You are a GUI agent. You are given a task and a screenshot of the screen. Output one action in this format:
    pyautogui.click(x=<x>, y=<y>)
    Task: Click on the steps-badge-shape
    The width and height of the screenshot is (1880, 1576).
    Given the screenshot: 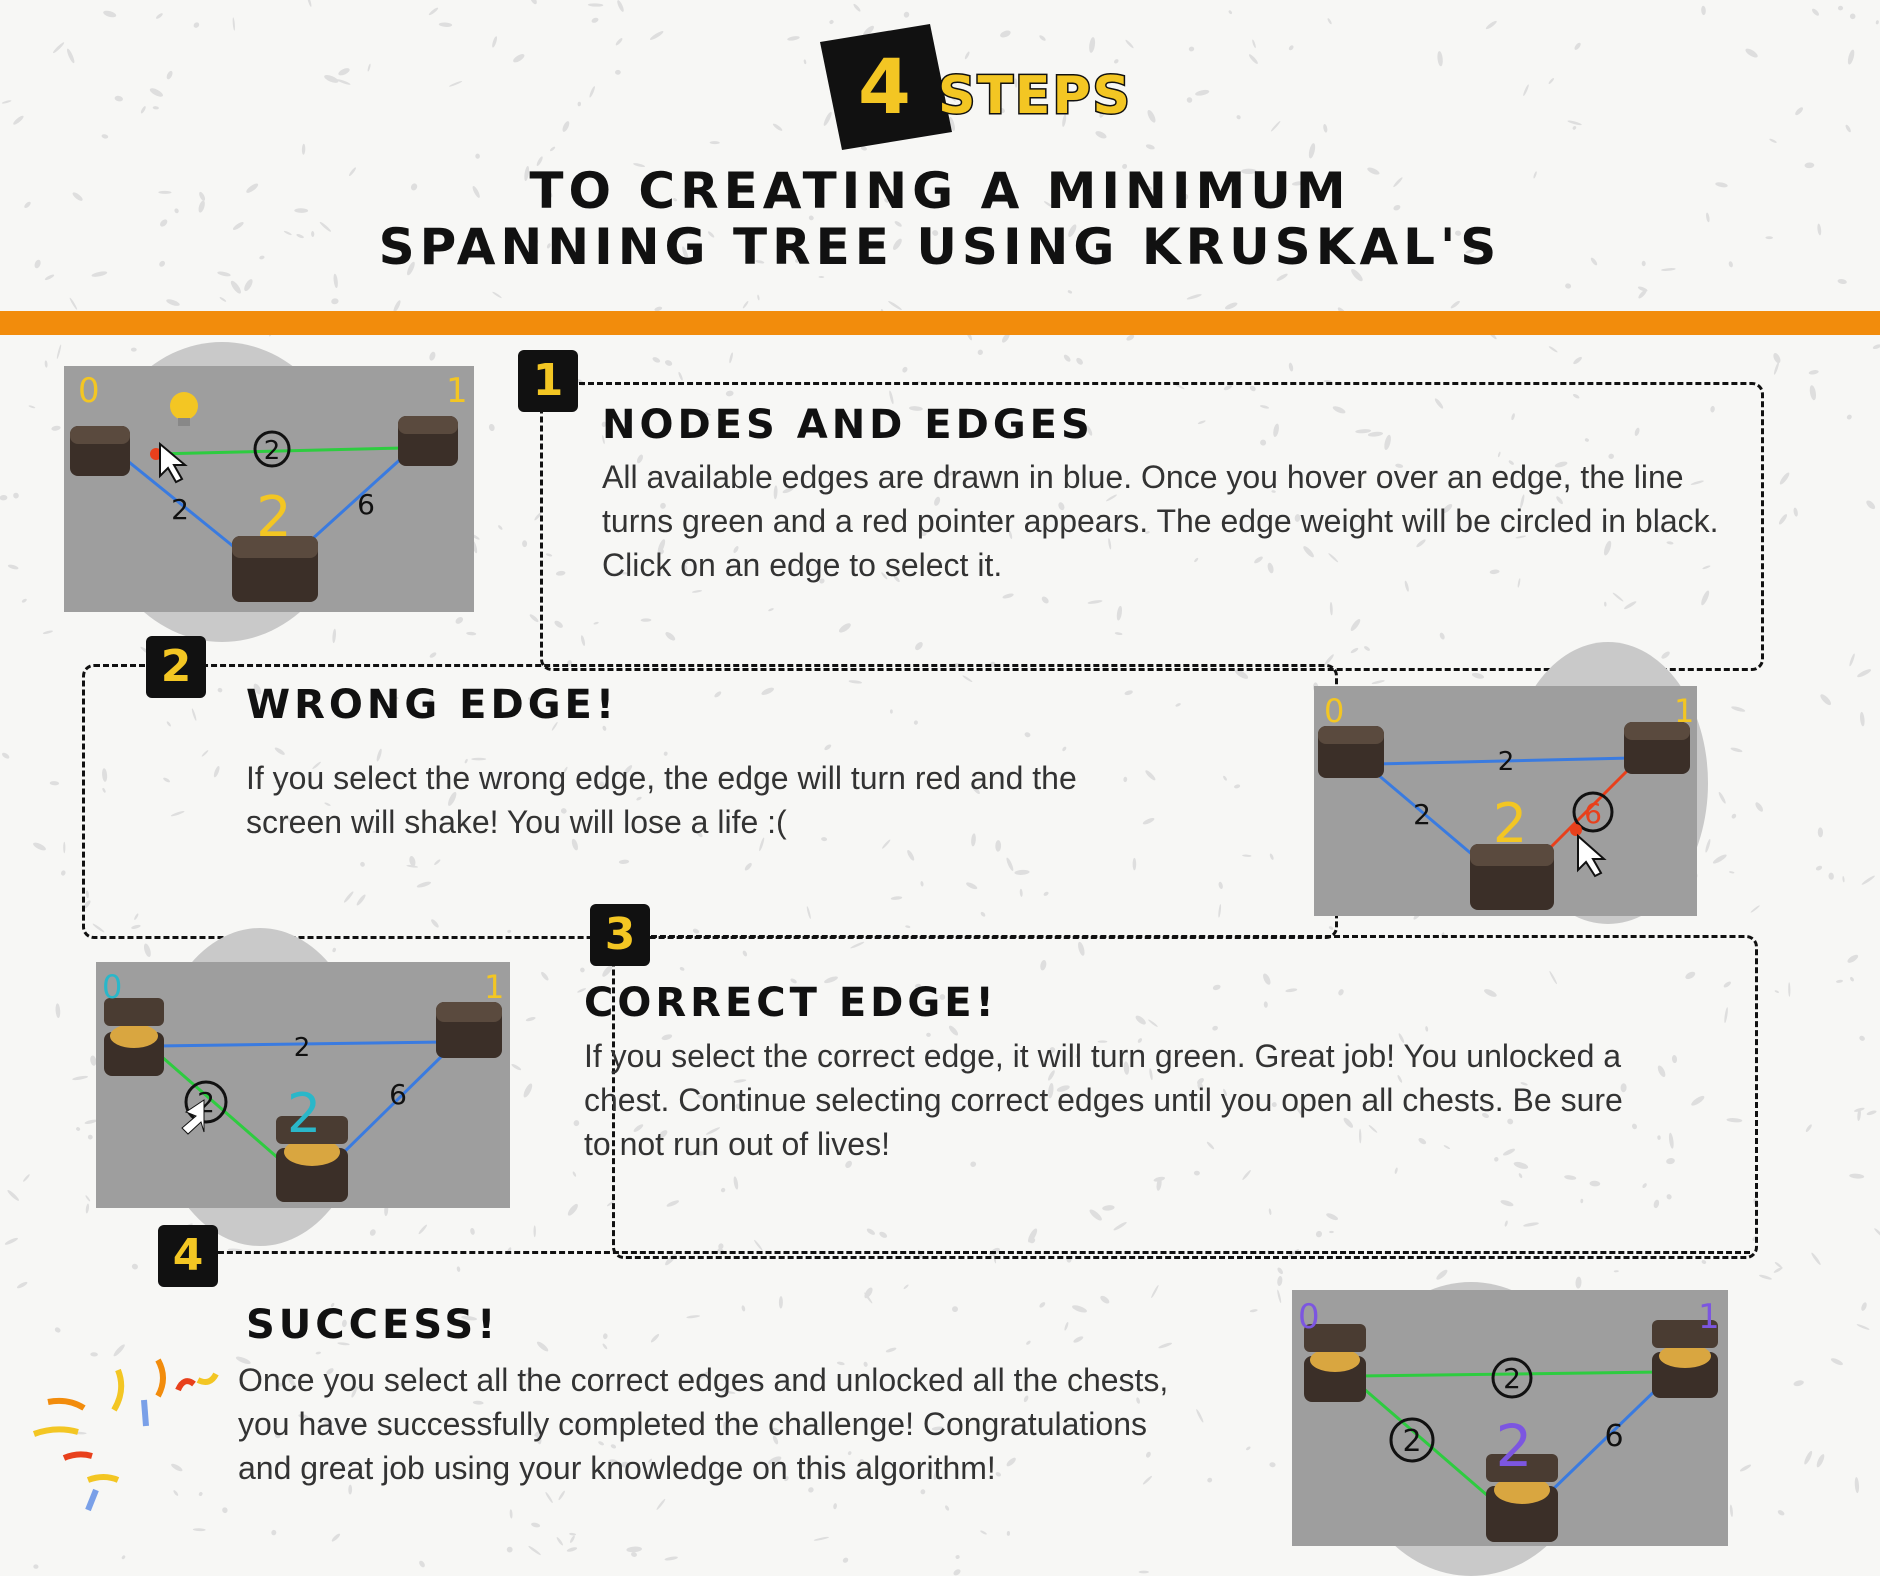 What is the action you would take?
    pyautogui.click(x=886, y=87)
    